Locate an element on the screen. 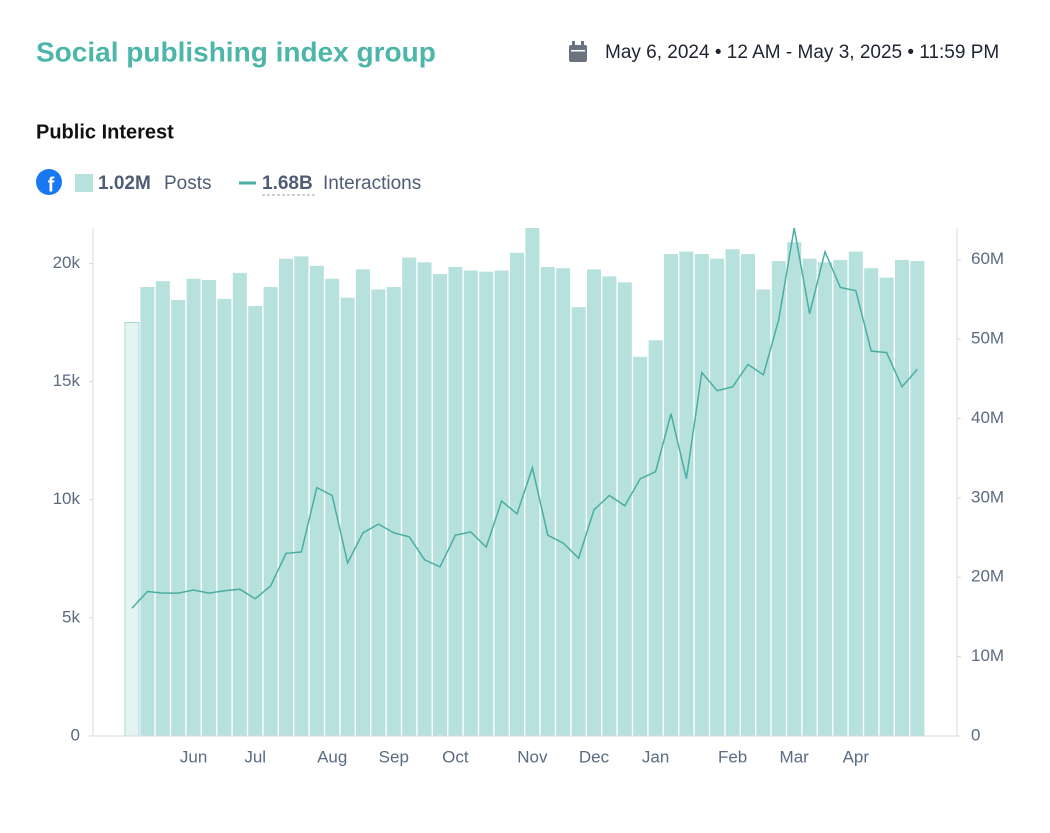 This screenshot has height=833, width=1050. chart-title: Public Interest is located at coordinates (105, 132).